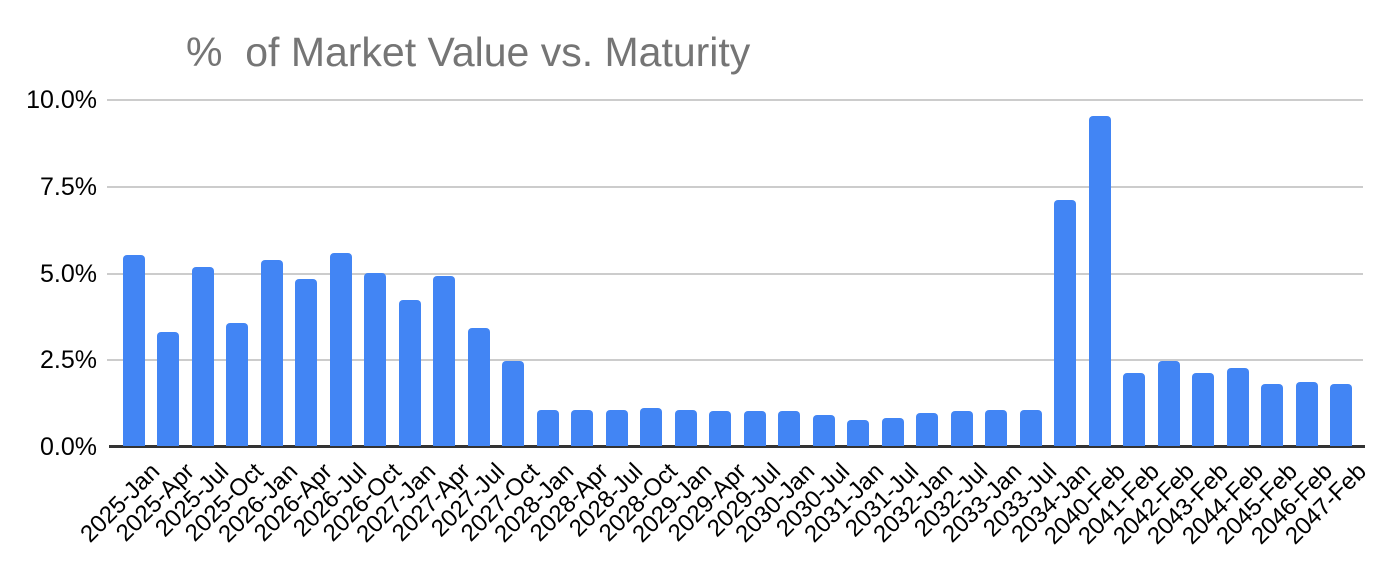 Image resolution: width=1392 pixels, height=572 pixels. What do you see at coordinates (271, 353) in the screenshot?
I see `bar-2026-Jan` at bounding box center [271, 353].